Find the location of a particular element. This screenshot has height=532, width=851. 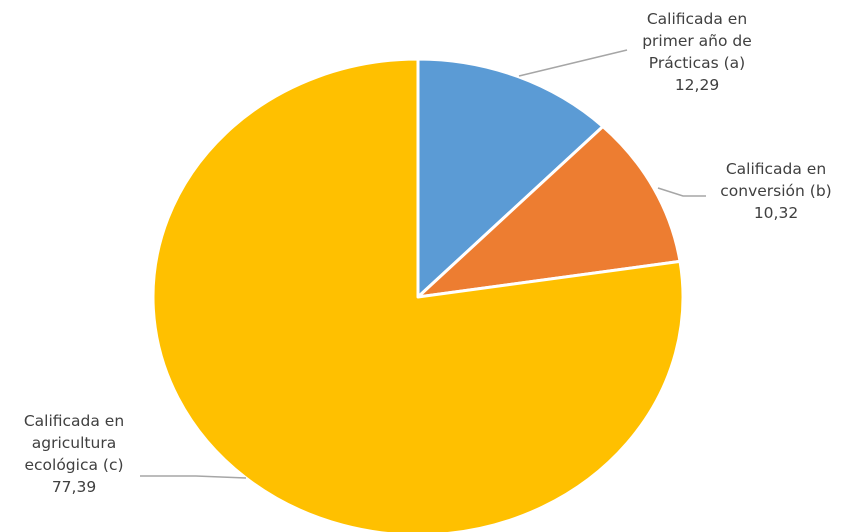

data-label-value: 10,32 is located at coordinates (776, 213).